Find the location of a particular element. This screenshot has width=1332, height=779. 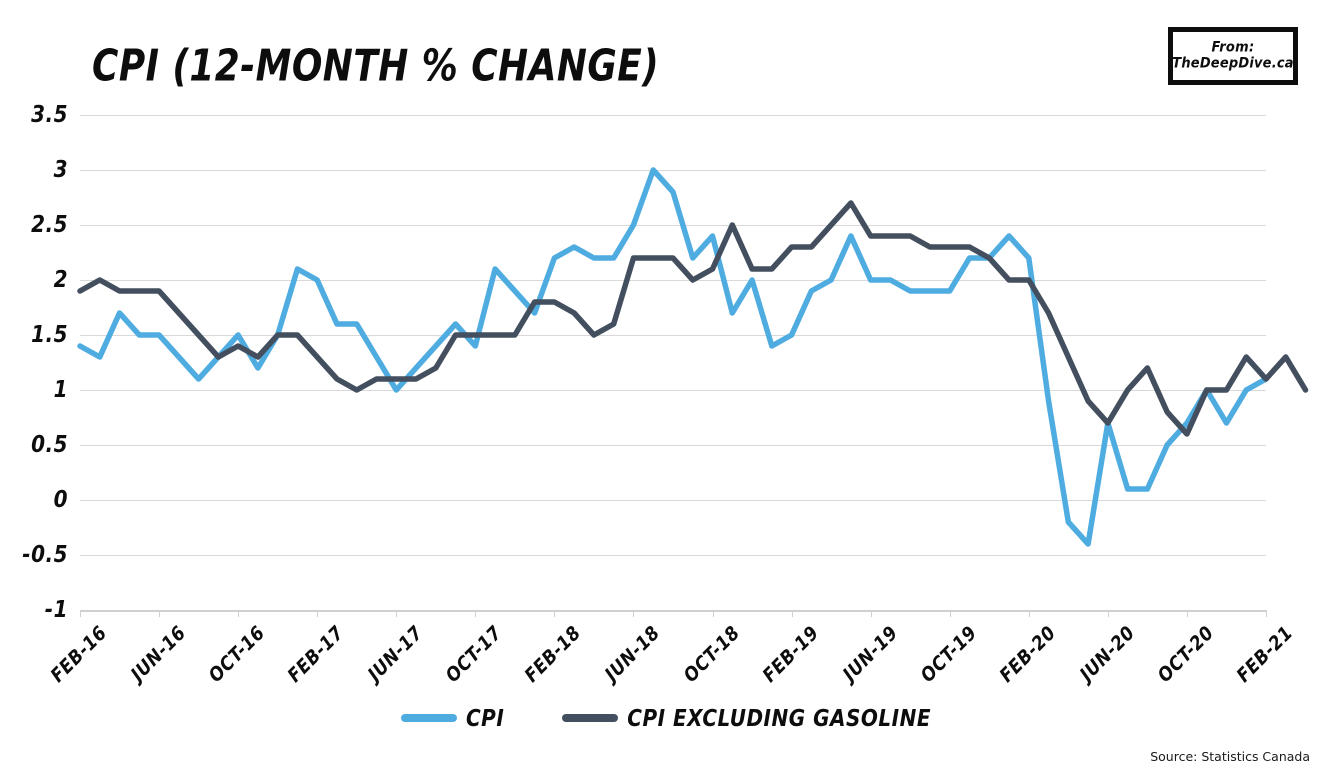

y-axis-tick-label: 1.5 is located at coordinates (49, 334).